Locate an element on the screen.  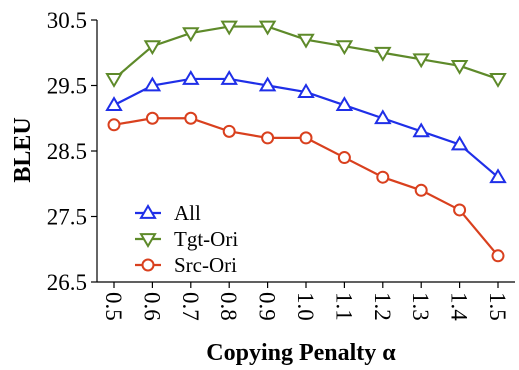
x-tick-label: 1.1 is located at coordinates (343, 306).